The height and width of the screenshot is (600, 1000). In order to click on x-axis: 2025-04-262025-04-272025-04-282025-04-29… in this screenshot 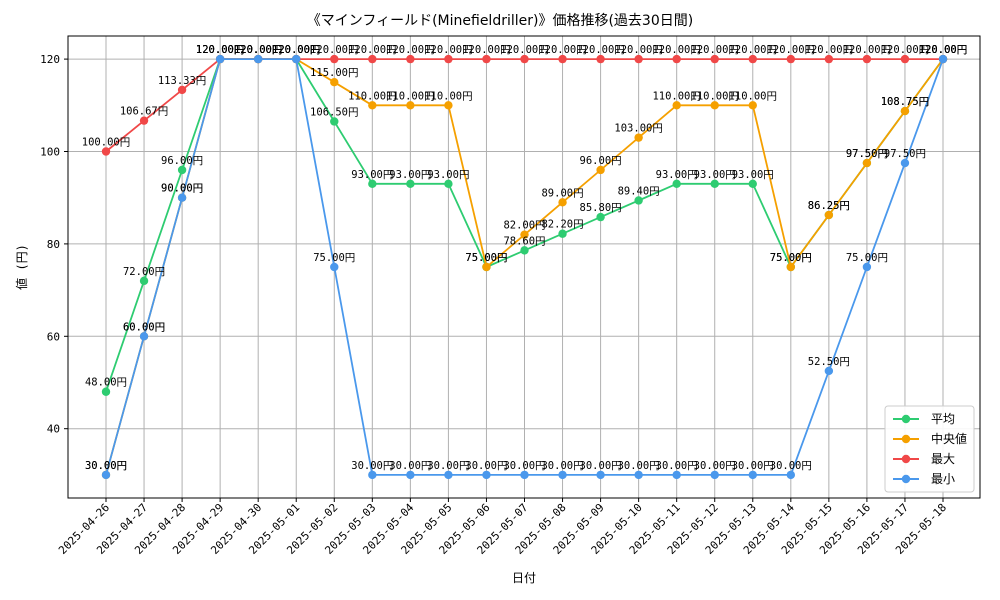, I will do `click(502, 527)`.